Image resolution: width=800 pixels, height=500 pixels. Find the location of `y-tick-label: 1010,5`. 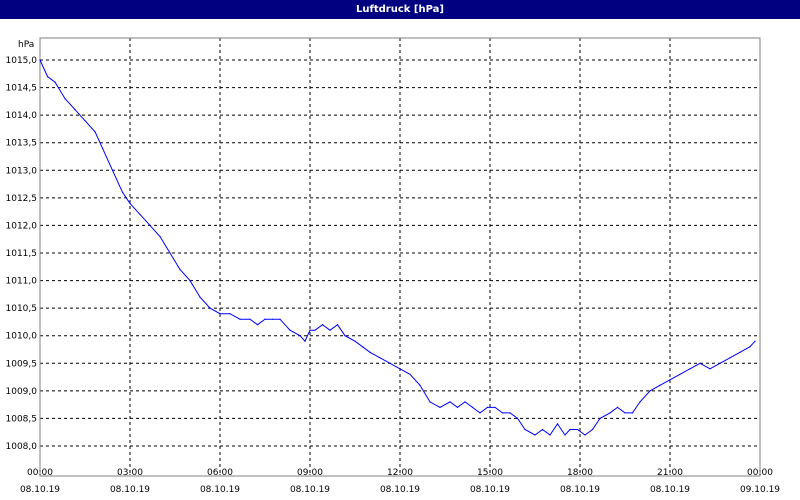

y-tick-label: 1010,5 is located at coordinates (22, 309).